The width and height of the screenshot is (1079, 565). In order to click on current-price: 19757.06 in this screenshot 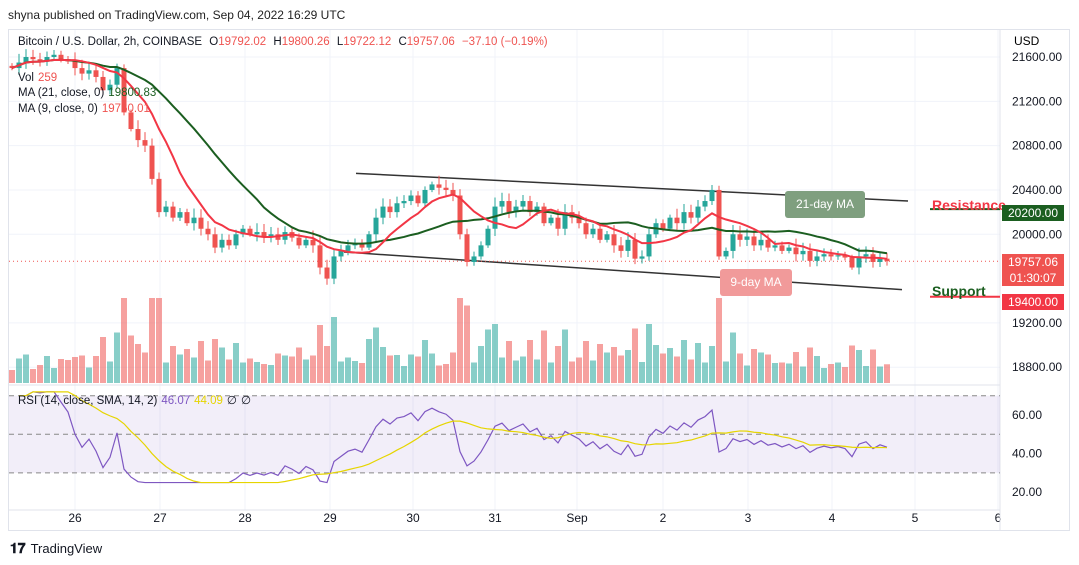, I will do `click(1033, 262)`.